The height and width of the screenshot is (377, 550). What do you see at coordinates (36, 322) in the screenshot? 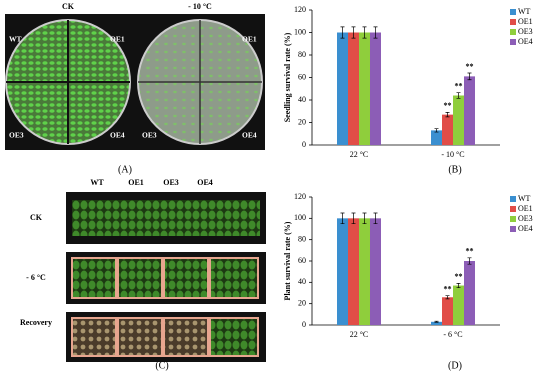
I see `row-label: Recovery` at bounding box center [36, 322].